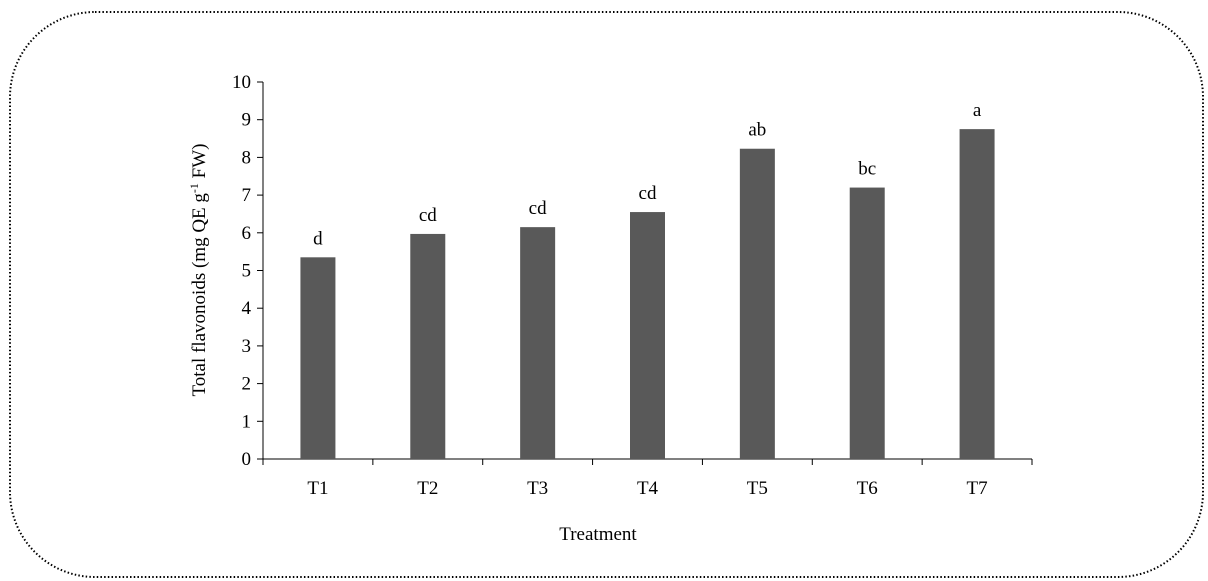 This screenshot has width=1208, height=581. I want to click on x-tick-label: T7, so click(977, 488).